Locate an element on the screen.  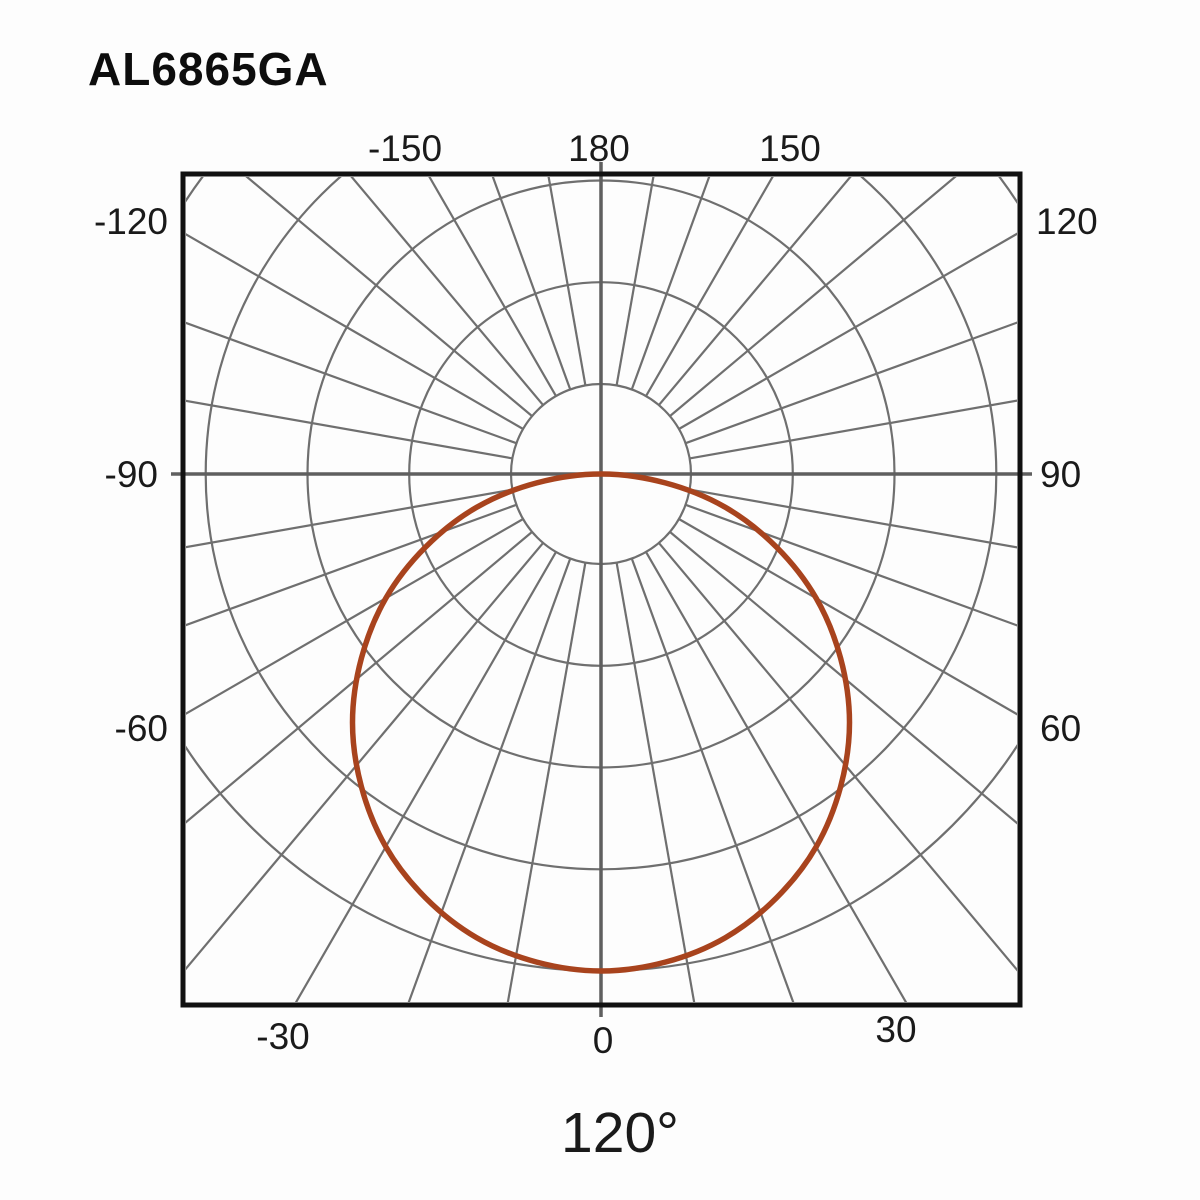
angle-label-left-minus90: -90 is located at coordinates (131, 474).